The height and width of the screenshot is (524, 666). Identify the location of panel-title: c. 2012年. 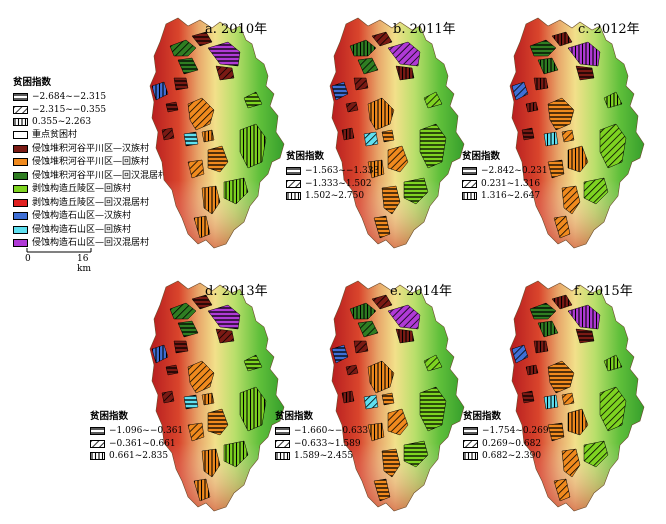
(609, 29).